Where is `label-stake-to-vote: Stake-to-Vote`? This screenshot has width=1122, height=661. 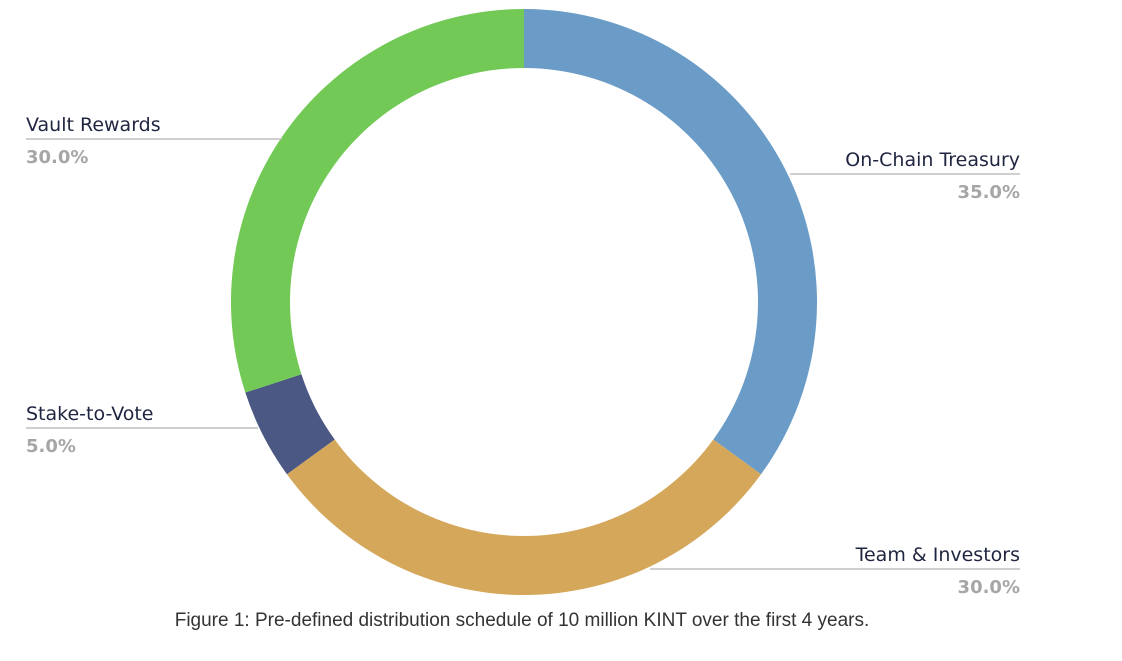
label-stake-to-vote: Stake-to-Vote is located at coordinates (89, 414).